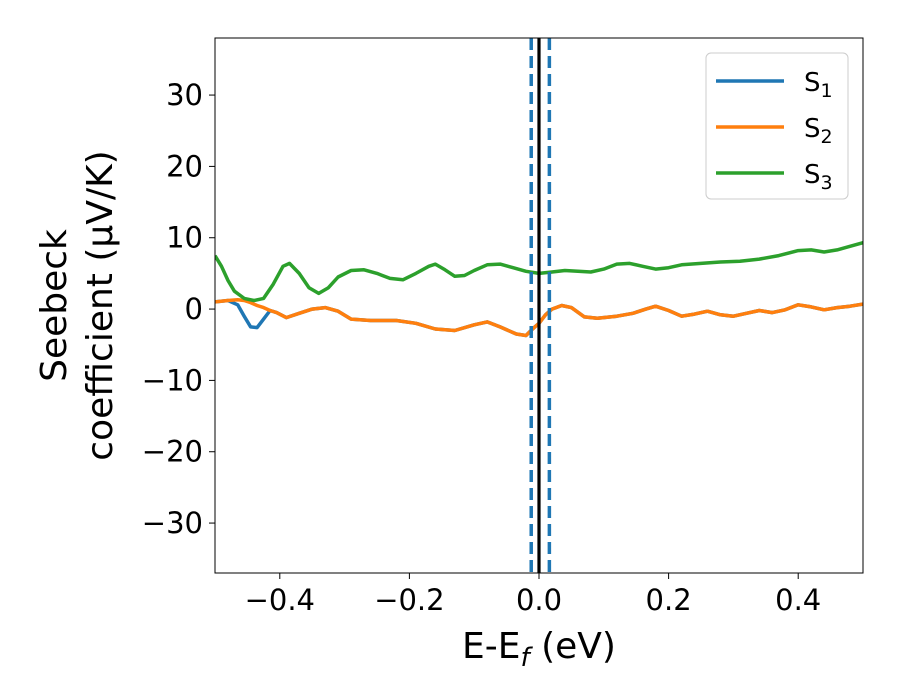 This screenshot has width=900, height=700. Describe the element at coordinates (669, 600) in the screenshot. I see `x-tick-label: 0.2` at that location.